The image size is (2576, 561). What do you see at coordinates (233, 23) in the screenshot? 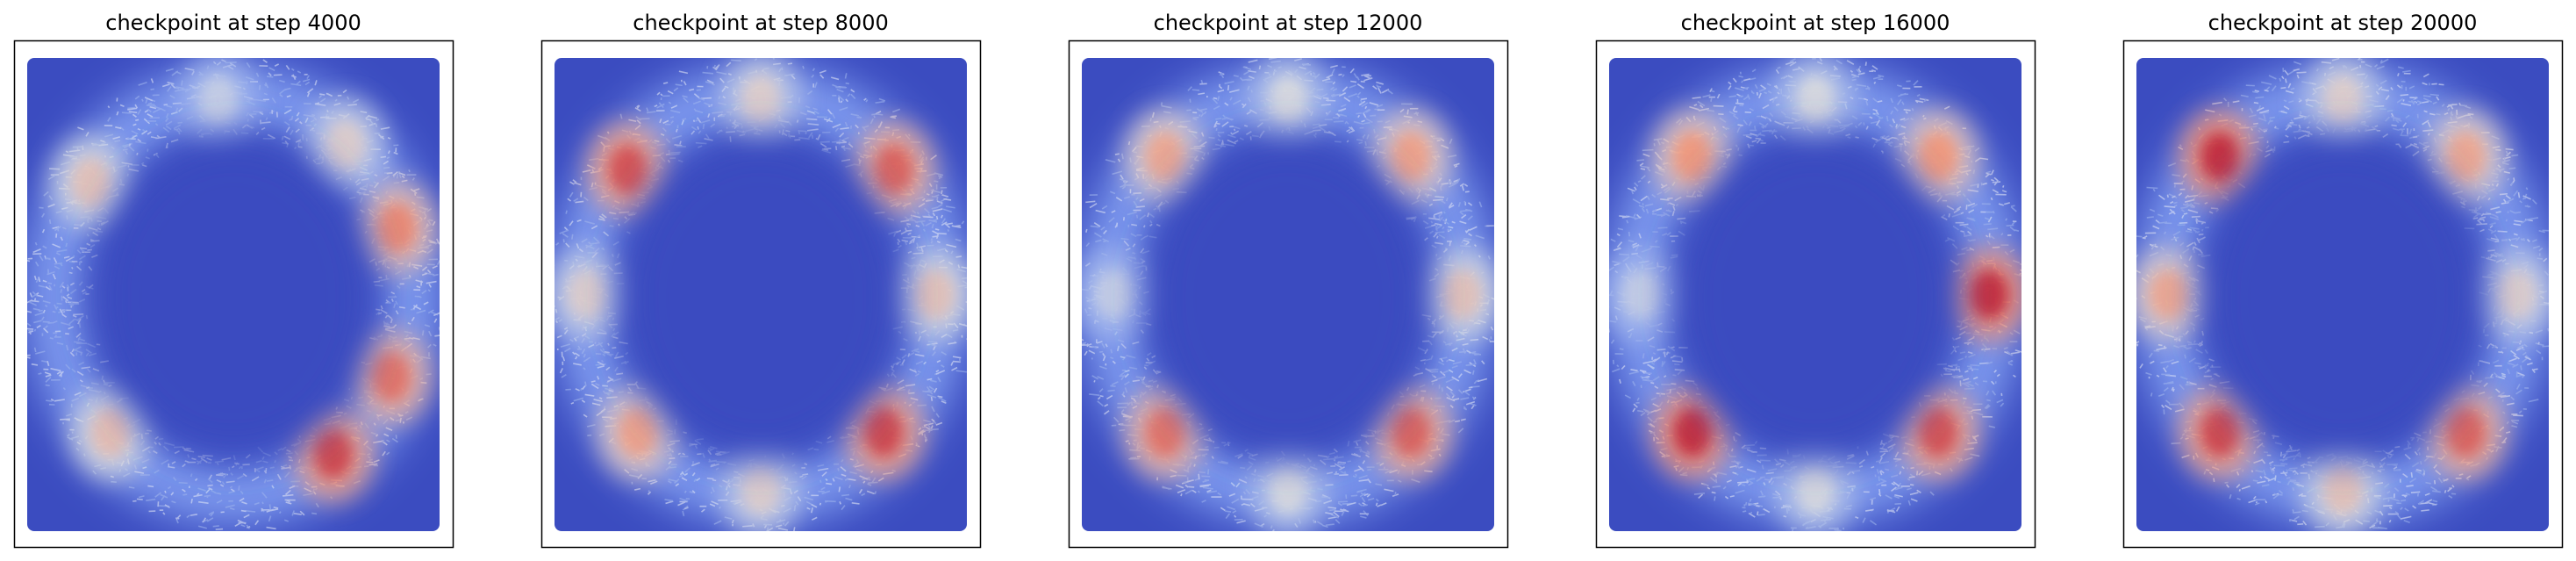
I see `panel-title: checkpoint at step 4000` at bounding box center [233, 23].